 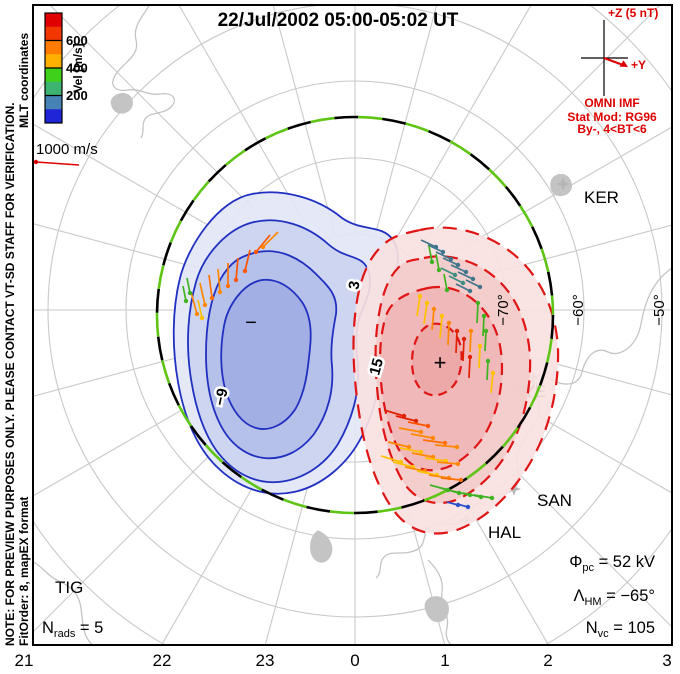 I want to click on potential-extrema-signs: −+, so click(x=345, y=343).